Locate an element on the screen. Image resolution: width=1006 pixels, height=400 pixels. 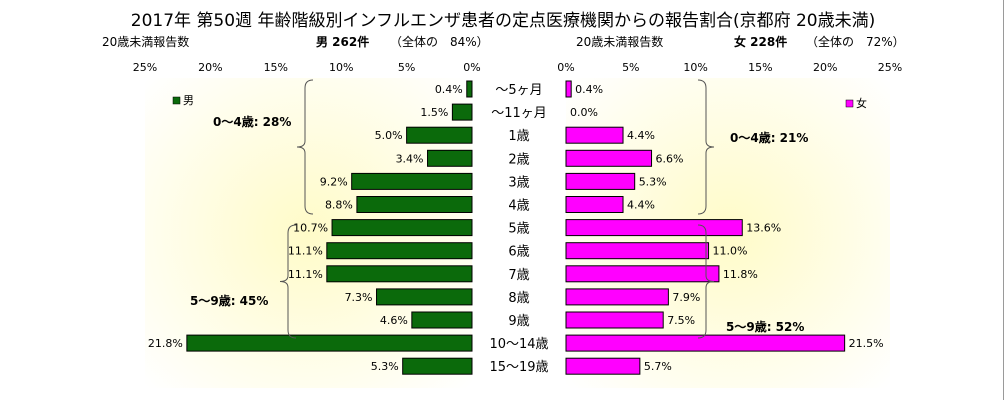
category-label: 2歳 is located at coordinates (518, 159).